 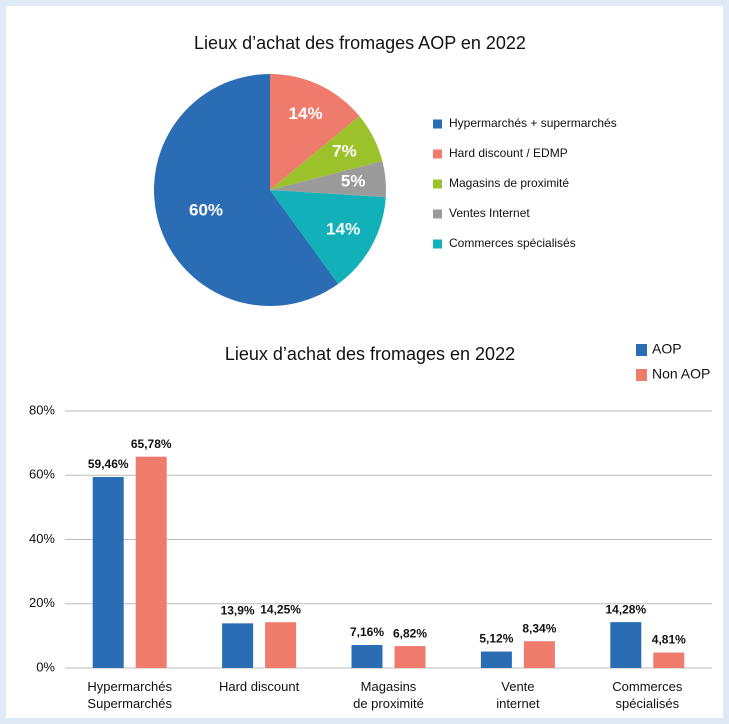 I want to click on chart-title: Lieux d’achat des fromages AOP en 2022, so click(x=360, y=43).